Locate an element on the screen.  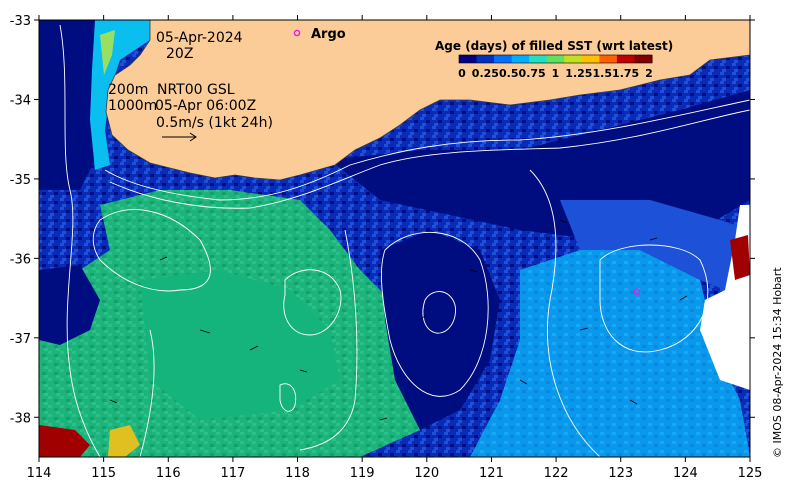
sst-dark-northwest is located at coordinates (72, 105).